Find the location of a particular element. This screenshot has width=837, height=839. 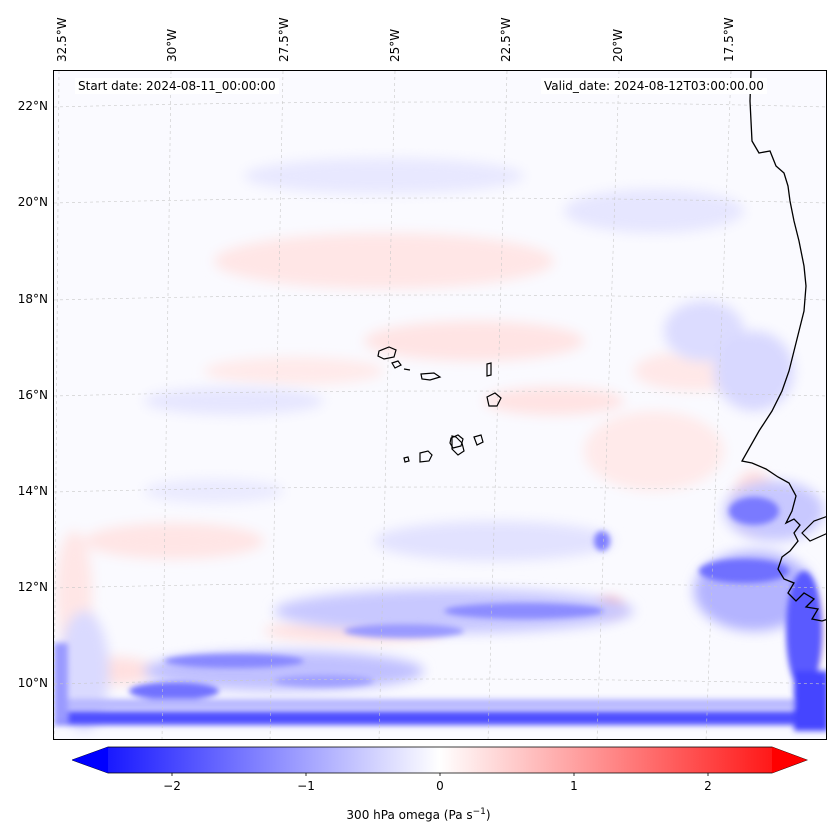

lon-label-32-5w: 32.5°W is located at coordinates (62, 39).